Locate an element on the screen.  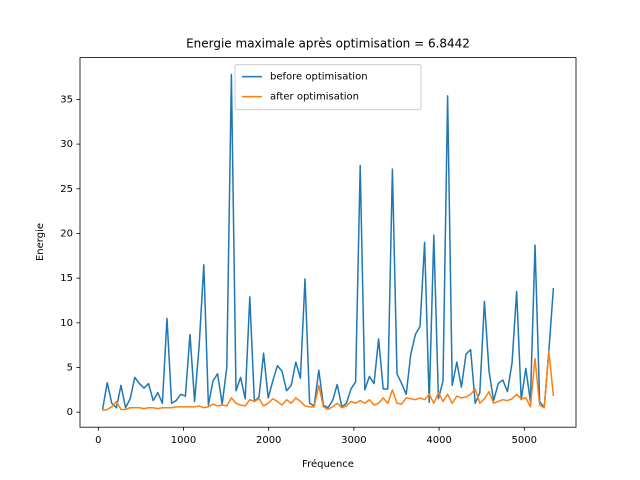
y-tick-label: 0 is located at coordinates (70, 412).